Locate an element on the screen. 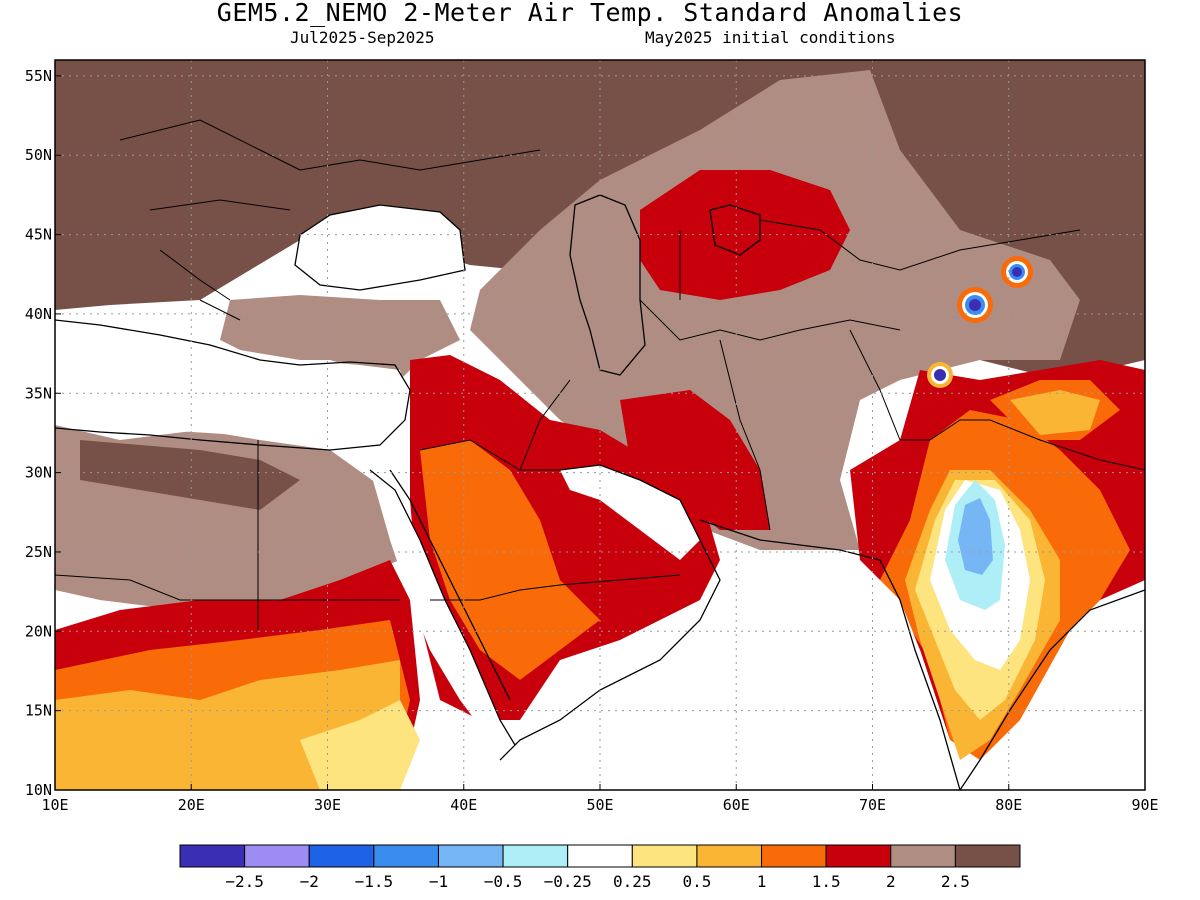  lat-tick-label: 30N is located at coordinates (38, 473).